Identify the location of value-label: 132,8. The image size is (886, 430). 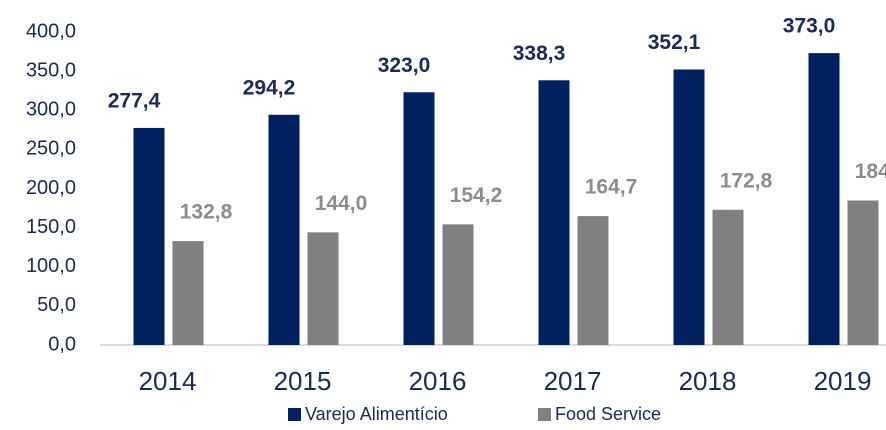
(206, 212).